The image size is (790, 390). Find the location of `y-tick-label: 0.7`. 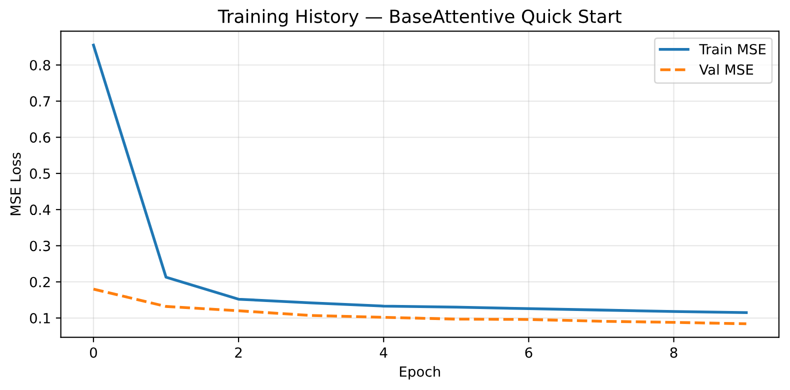

y-tick-label: 0.7 is located at coordinates (40, 101).